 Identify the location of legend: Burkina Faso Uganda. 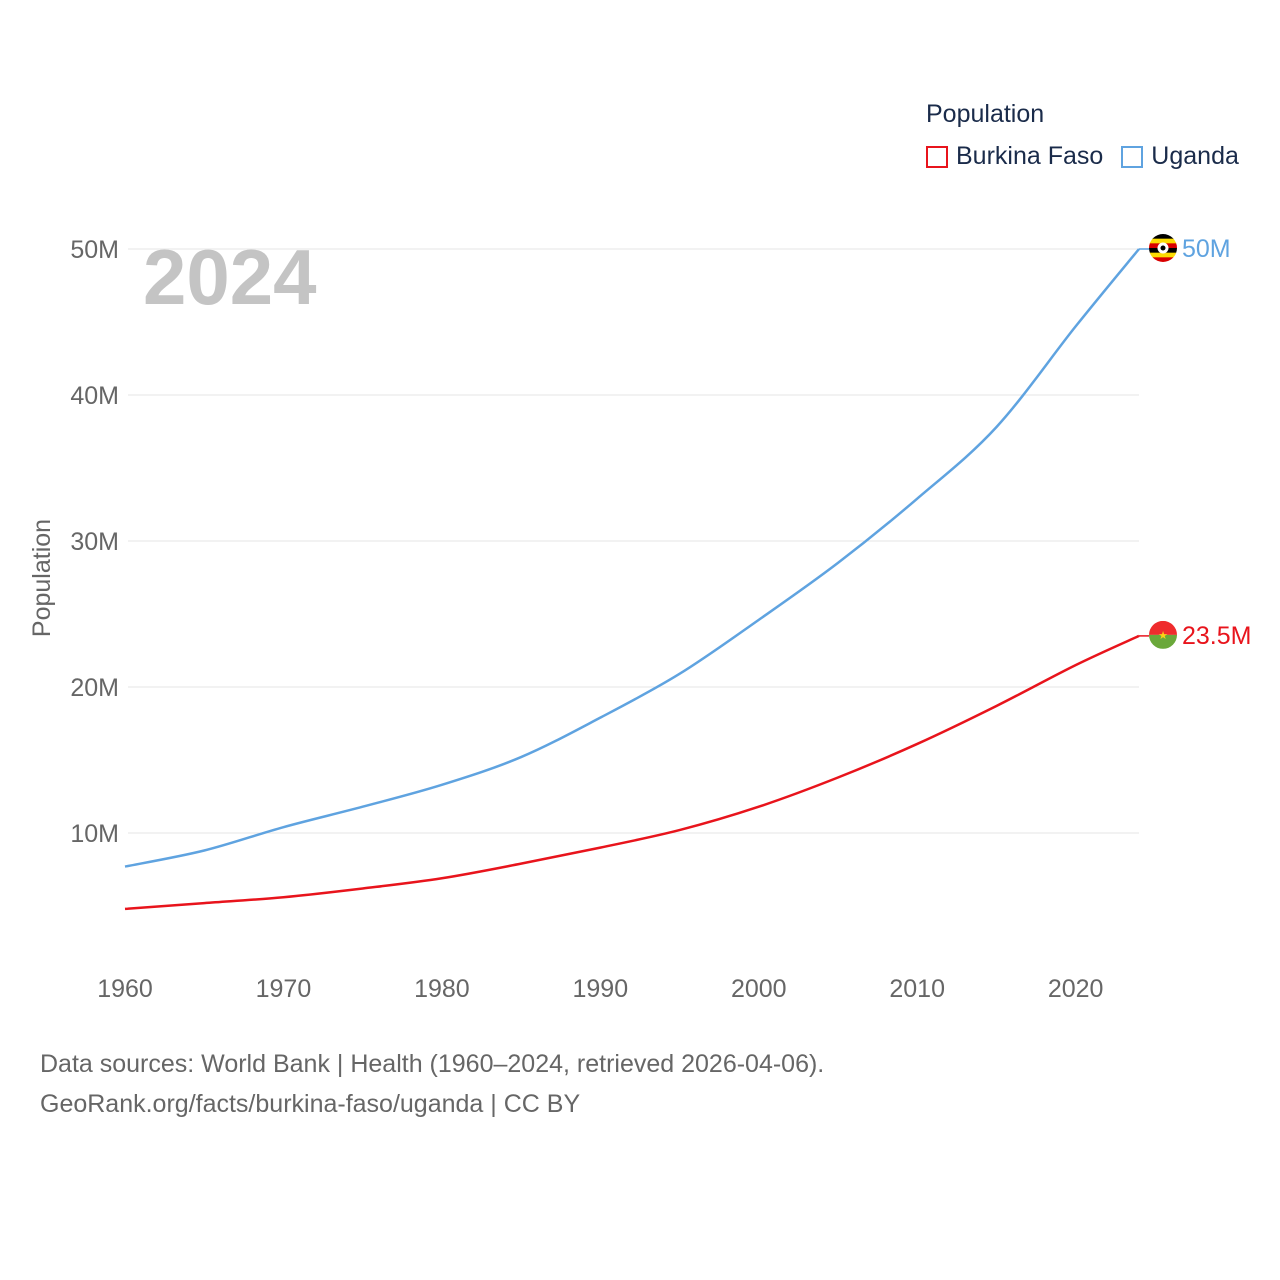
(1091, 156).